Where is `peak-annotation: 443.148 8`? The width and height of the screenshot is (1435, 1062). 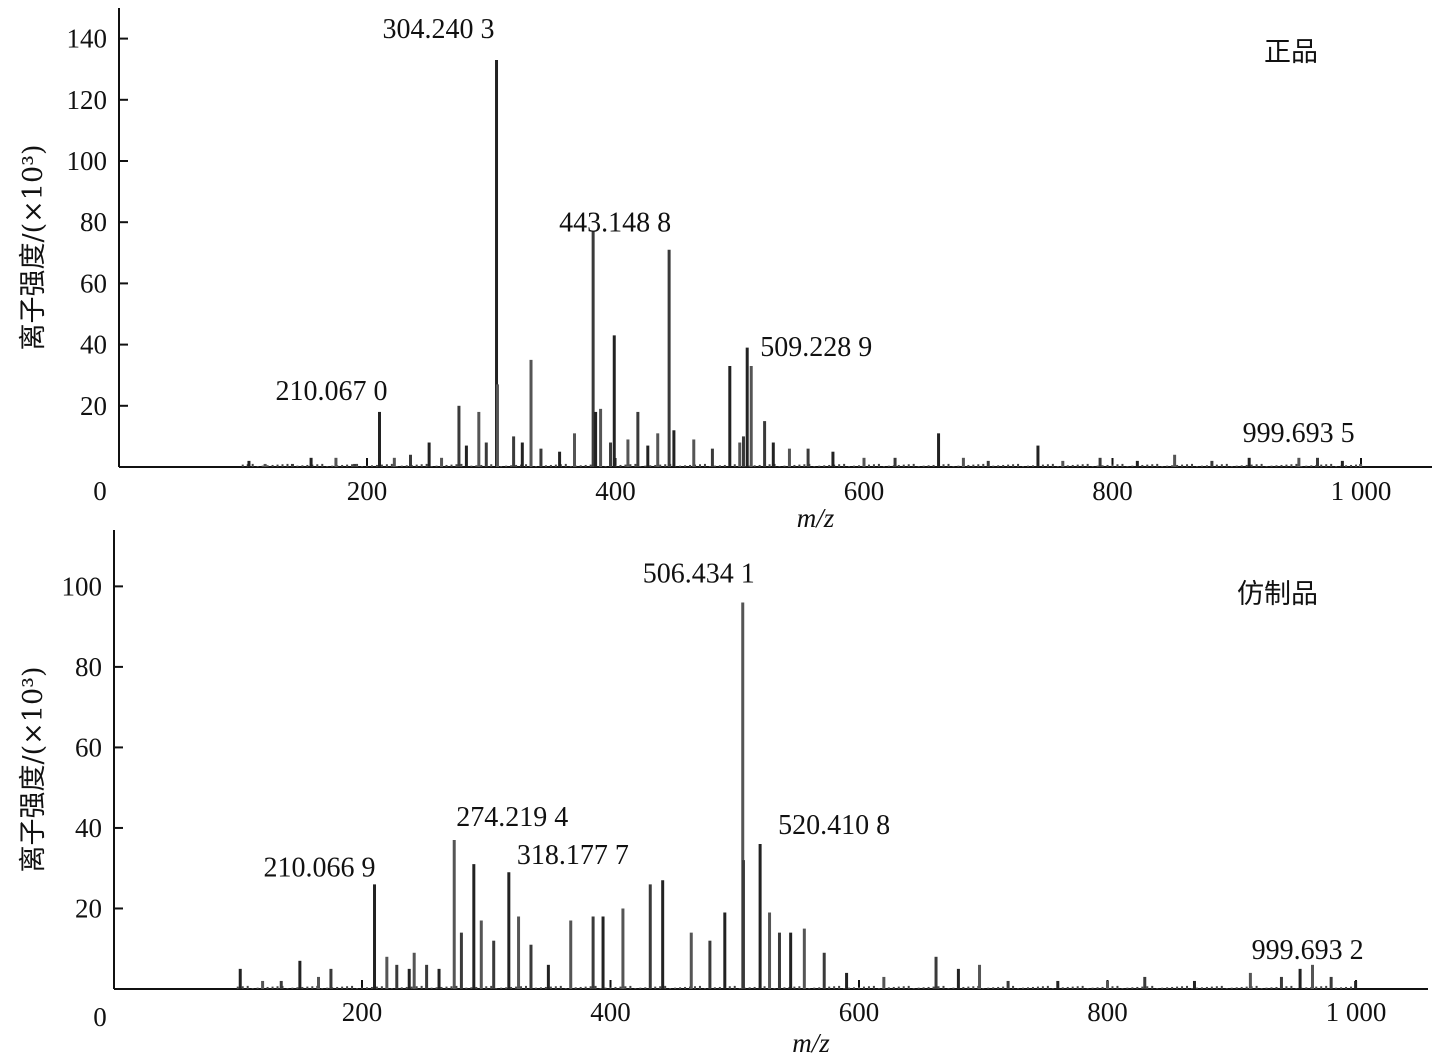 peak-annotation: 443.148 8 is located at coordinates (615, 223).